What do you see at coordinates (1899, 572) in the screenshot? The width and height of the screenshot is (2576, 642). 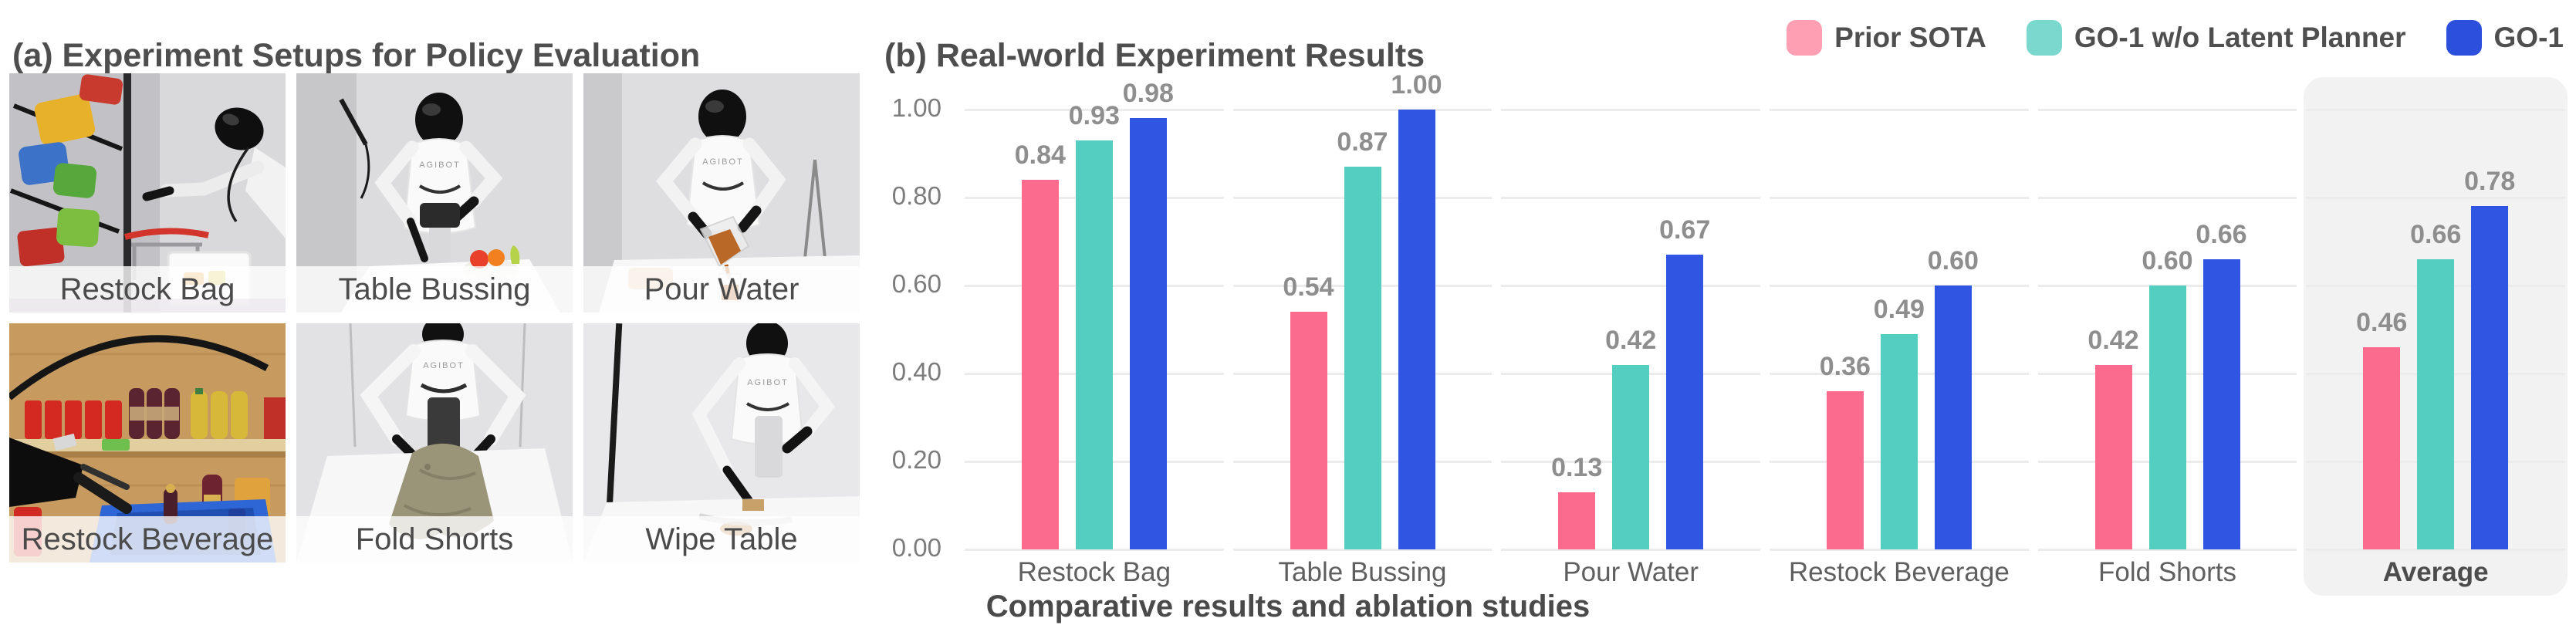 I see `category-label-restock-beverage: Restock Beverage` at bounding box center [1899, 572].